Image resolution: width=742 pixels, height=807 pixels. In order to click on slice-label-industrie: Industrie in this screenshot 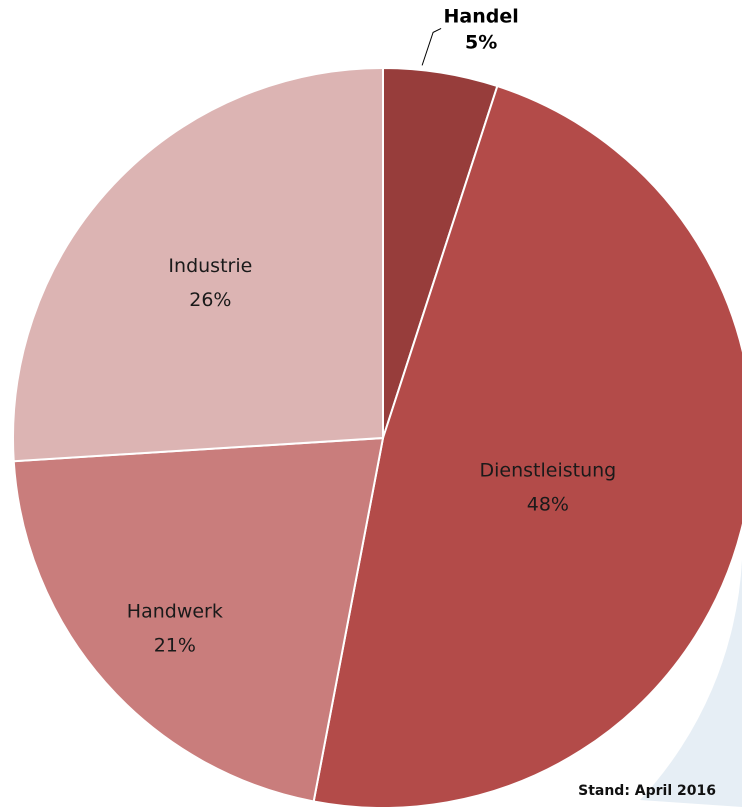, I will do `click(210, 266)`.